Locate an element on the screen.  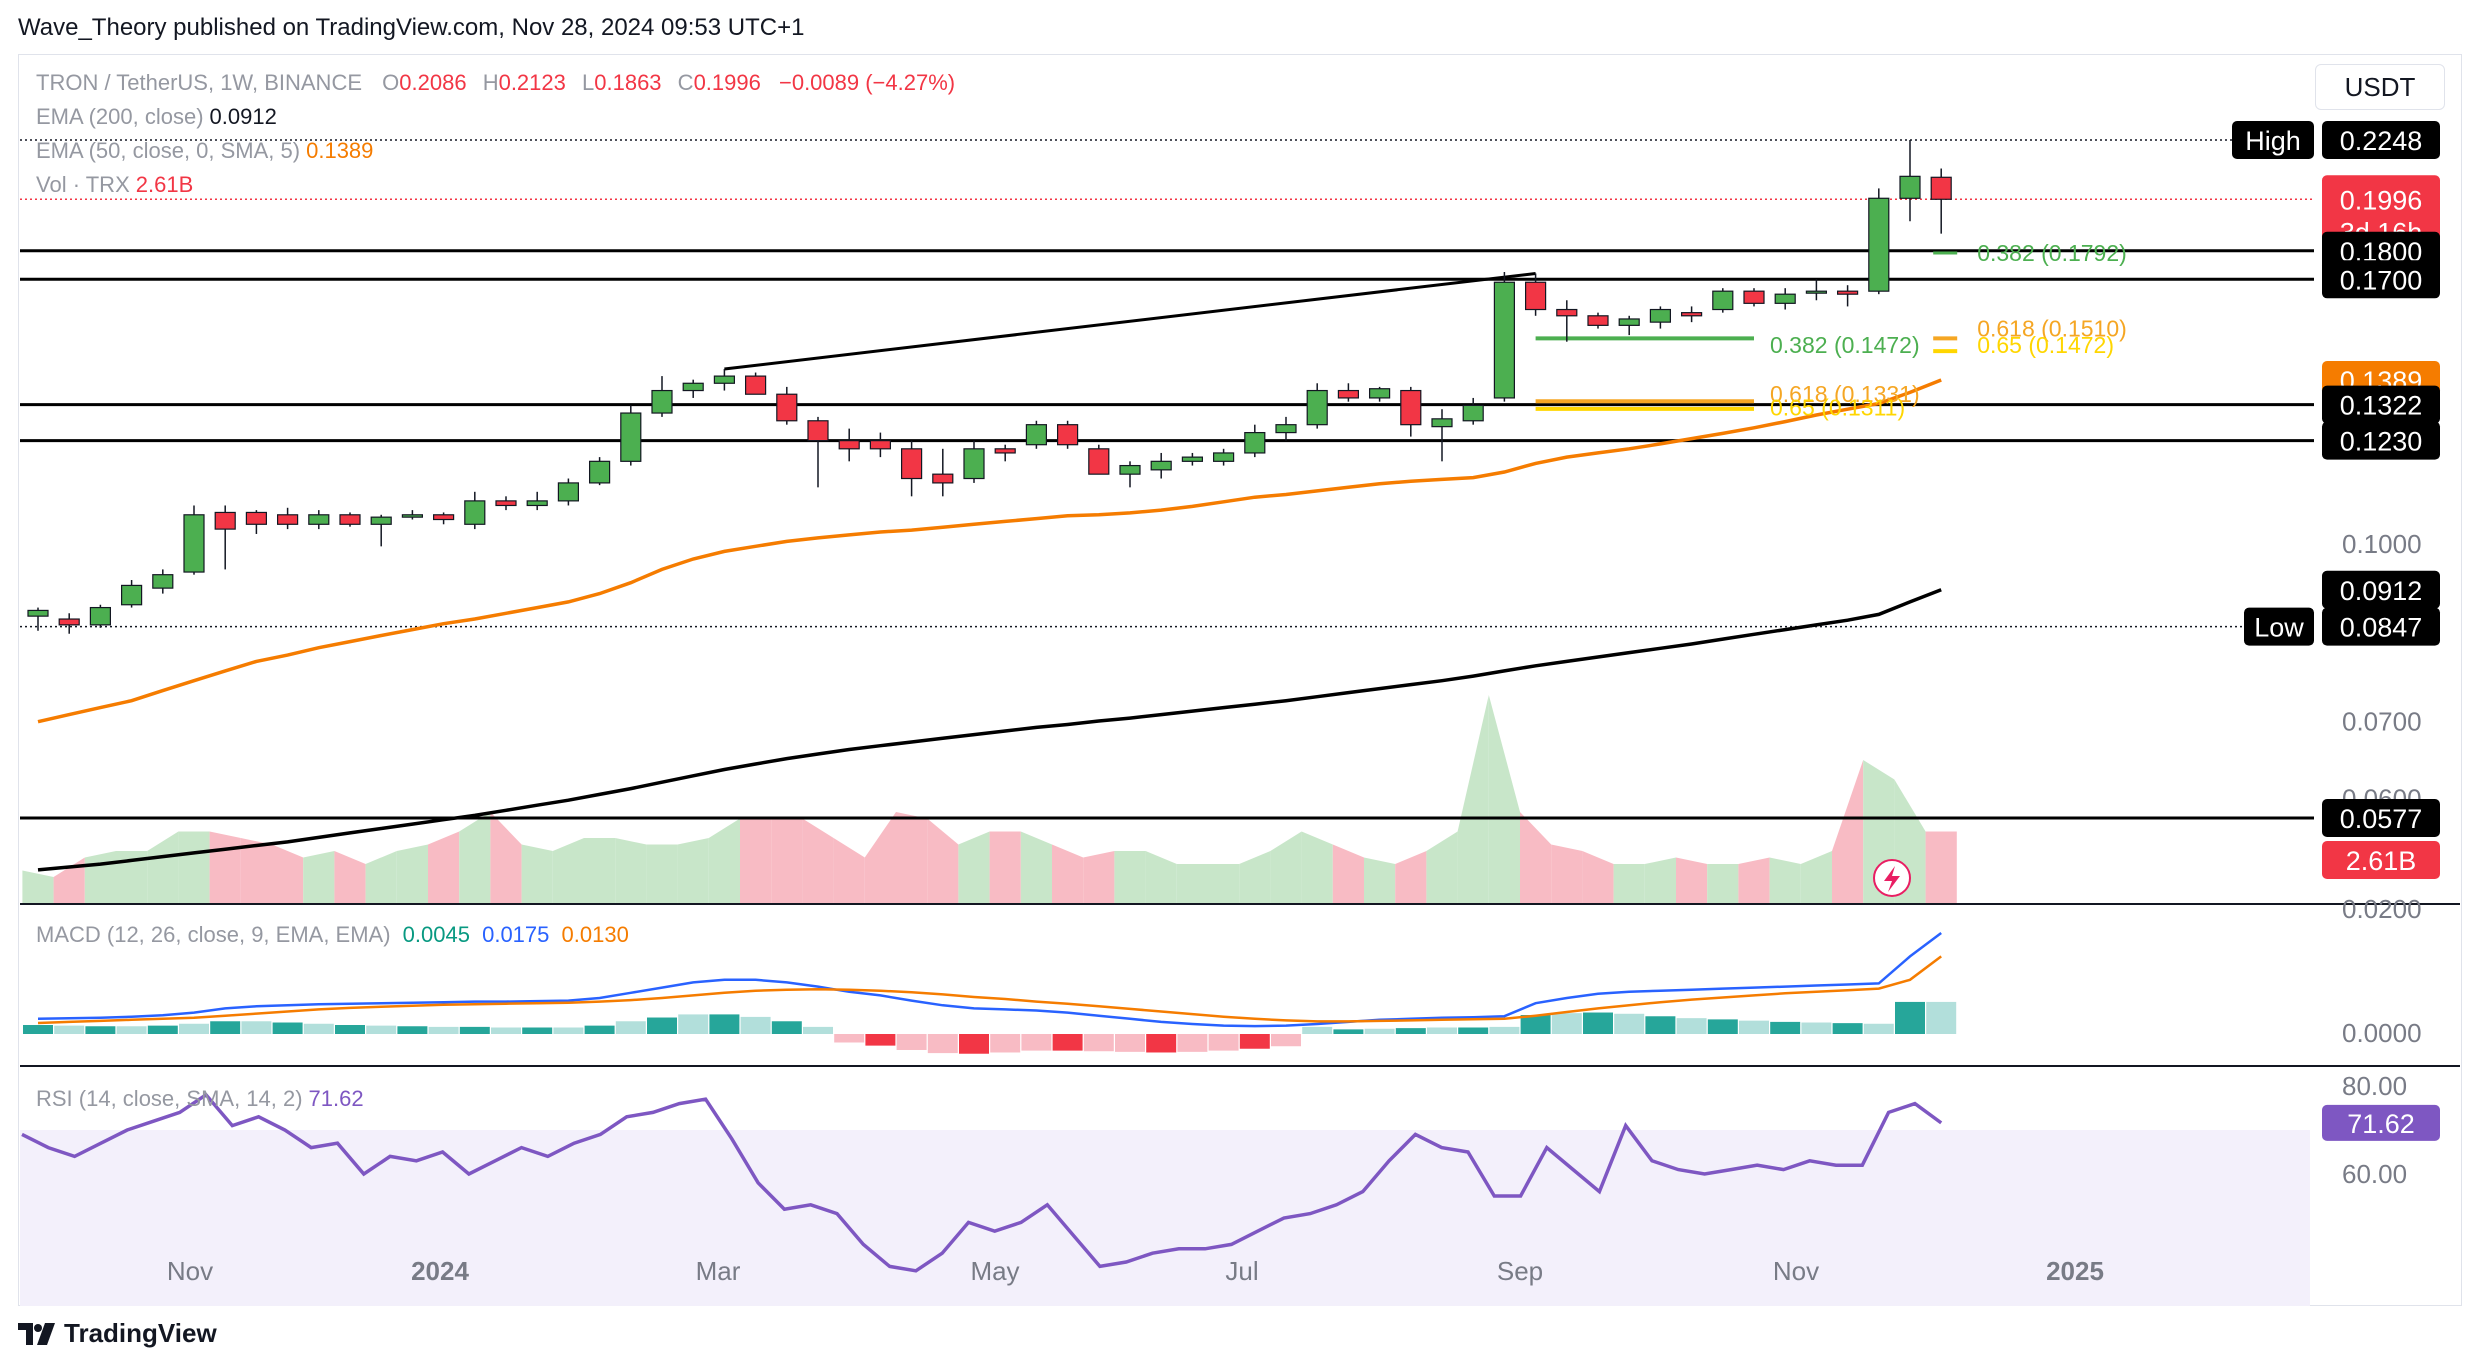
high-label: High is located at coordinates (2273, 141).